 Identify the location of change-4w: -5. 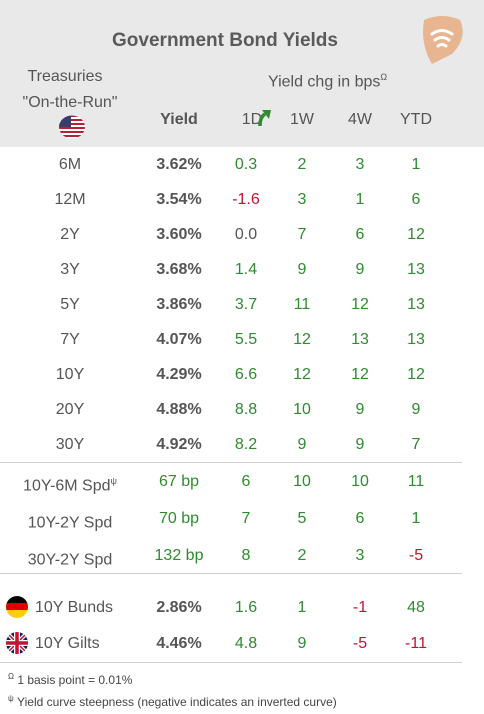
(360, 643).